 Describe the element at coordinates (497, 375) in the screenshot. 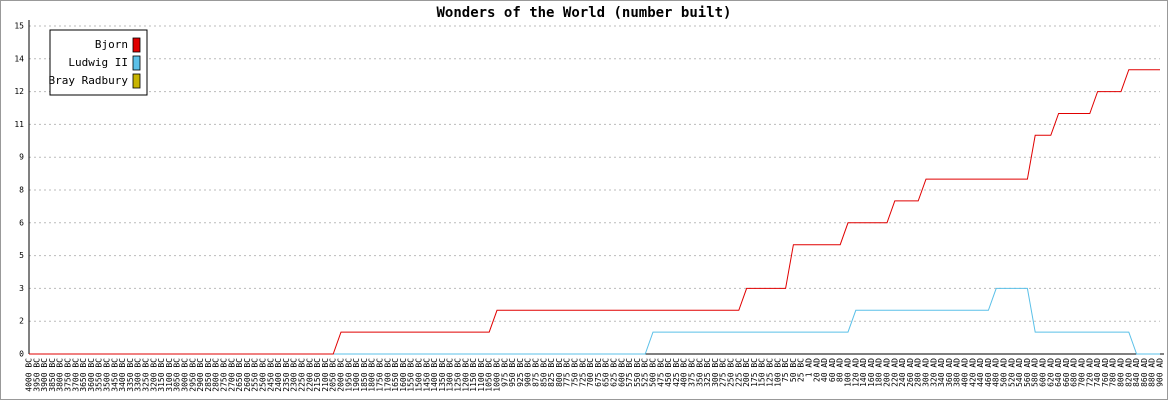

I see `x-tick-label: 1000 BC` at that location.